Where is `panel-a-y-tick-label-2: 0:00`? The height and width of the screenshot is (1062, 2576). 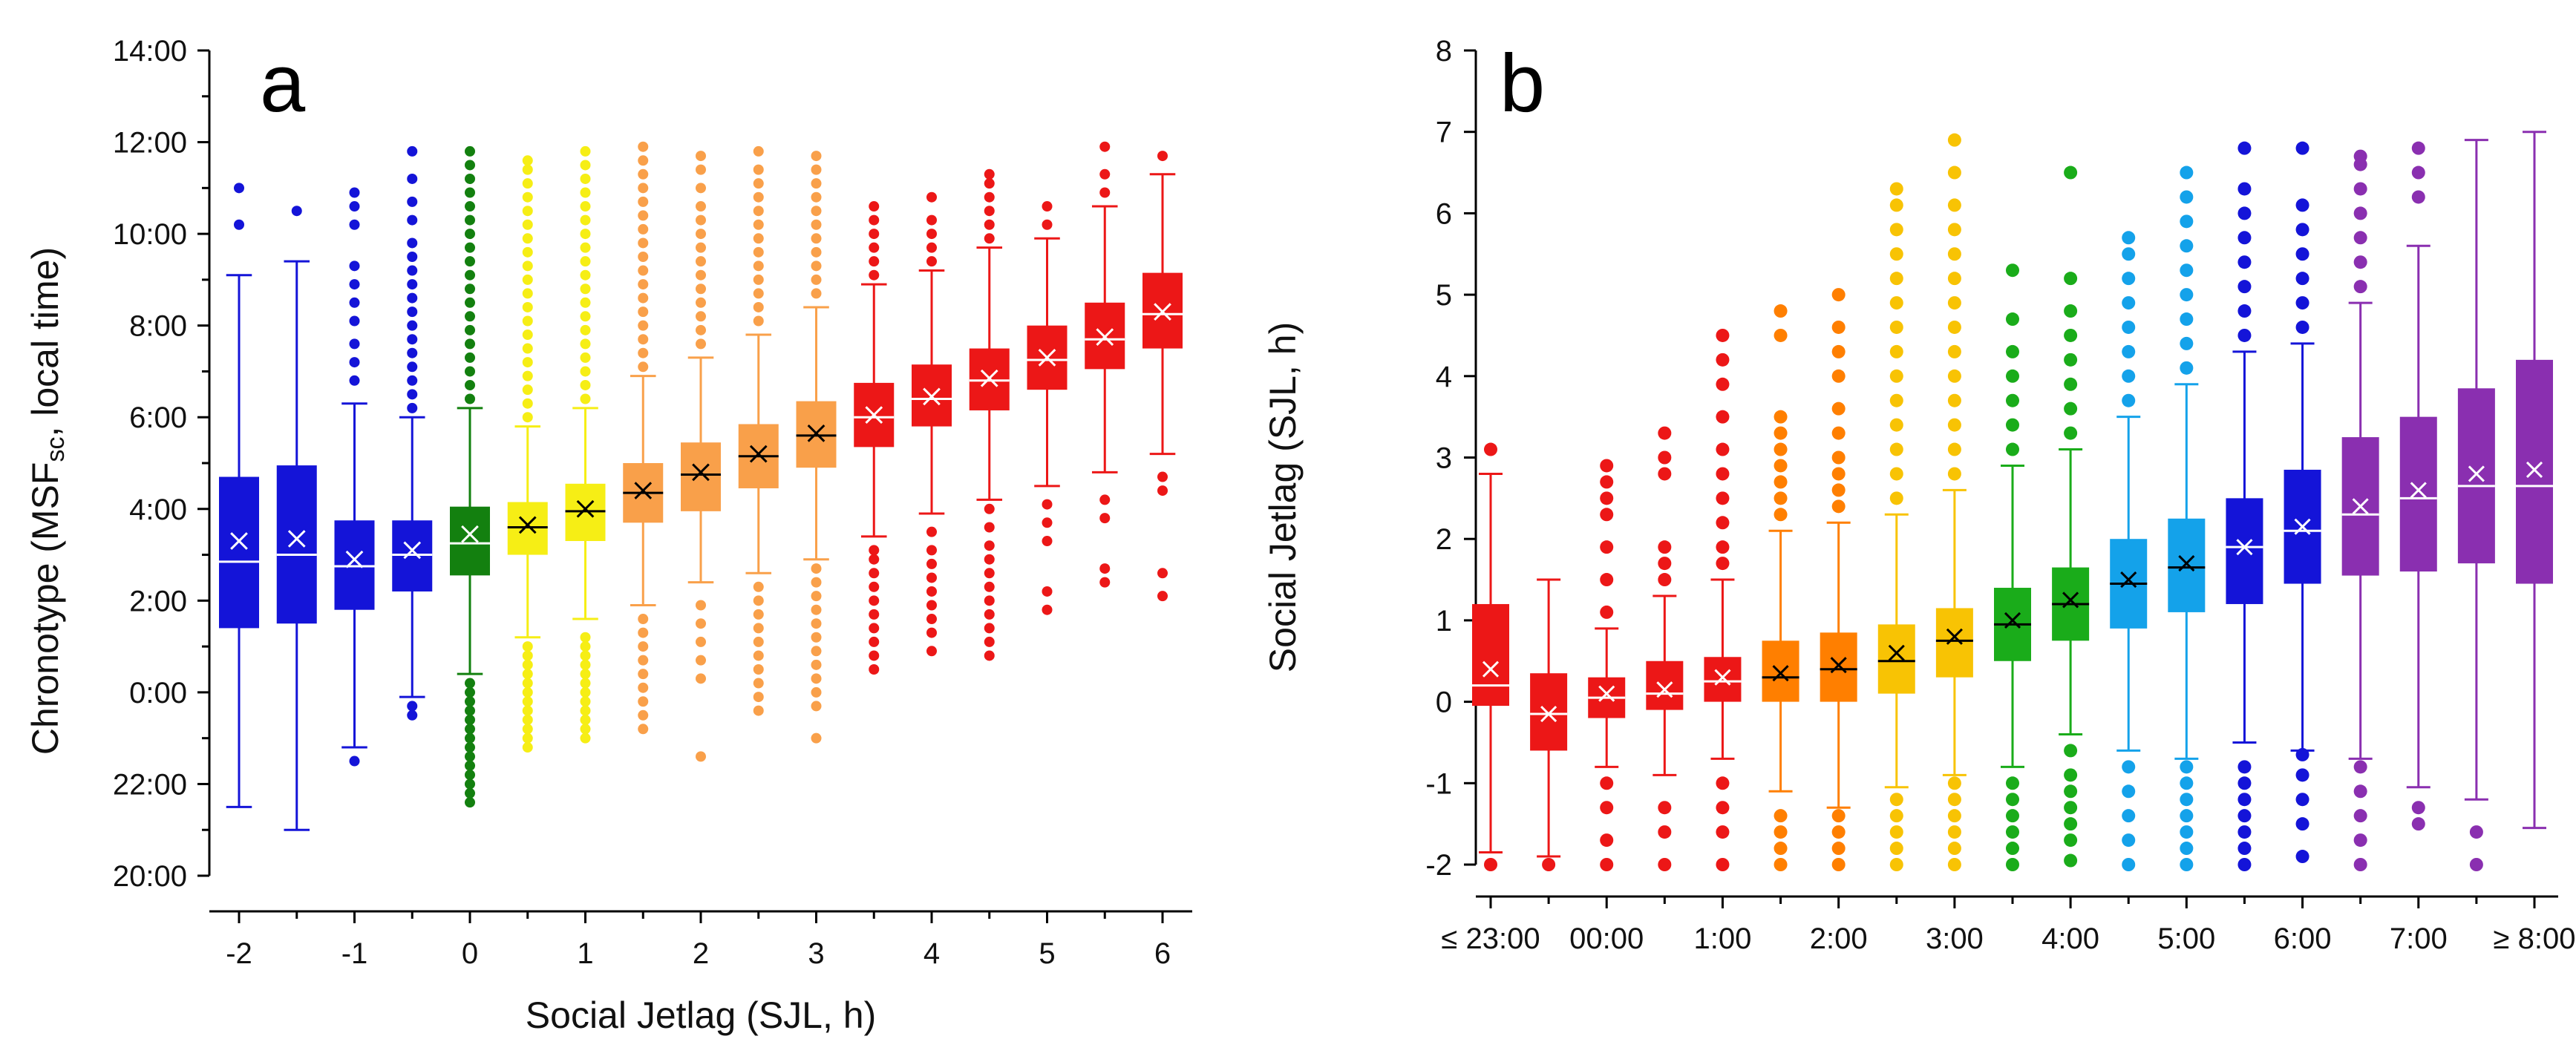
panel-a-y-tick-label-2: 0:00 is located at coordinates (158, 693).